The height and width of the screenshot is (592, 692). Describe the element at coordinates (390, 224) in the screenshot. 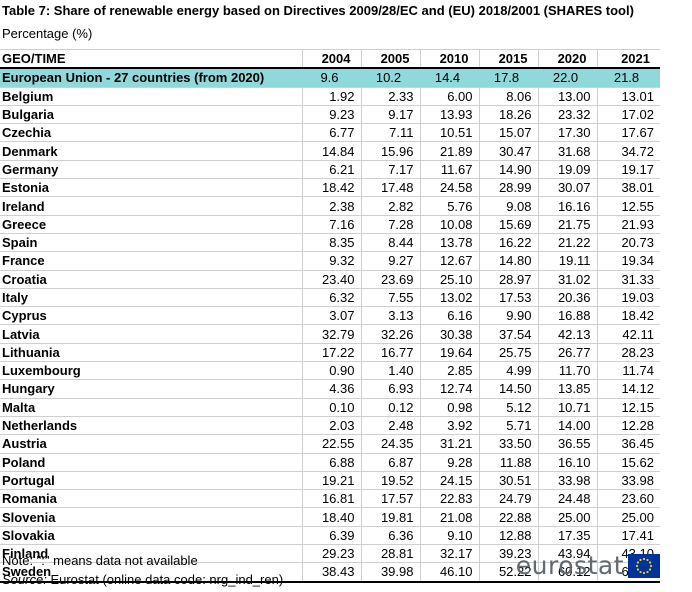

I see `table-cell: 7.28` at that location.